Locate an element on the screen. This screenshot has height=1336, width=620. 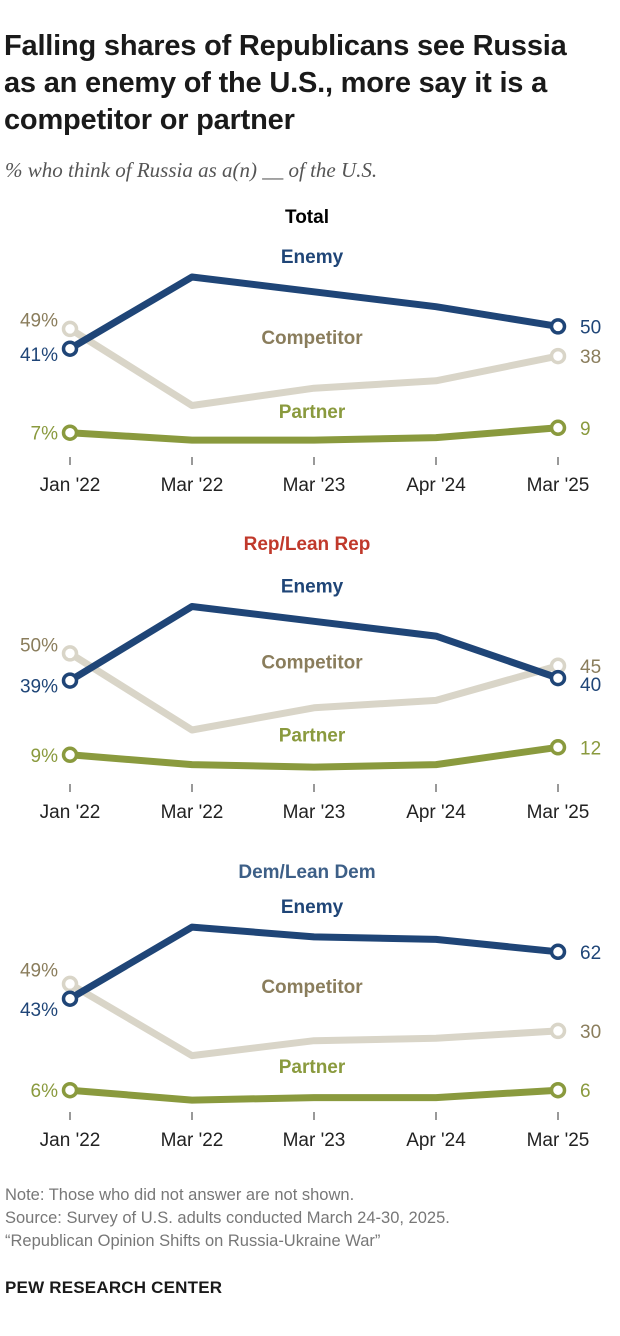
end-label-rep-lean-rep-partner: 12 is located at coordinates (590, 748).